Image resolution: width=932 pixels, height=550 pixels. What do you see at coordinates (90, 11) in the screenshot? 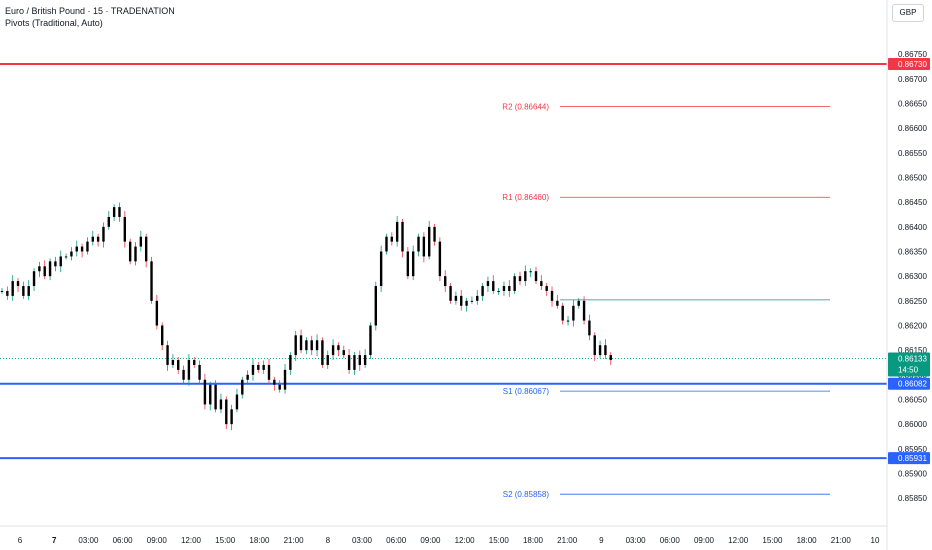
I see `symbol-title: Euro / British Pound · 15 · TRADENATION` at bounding box center [90, 11].